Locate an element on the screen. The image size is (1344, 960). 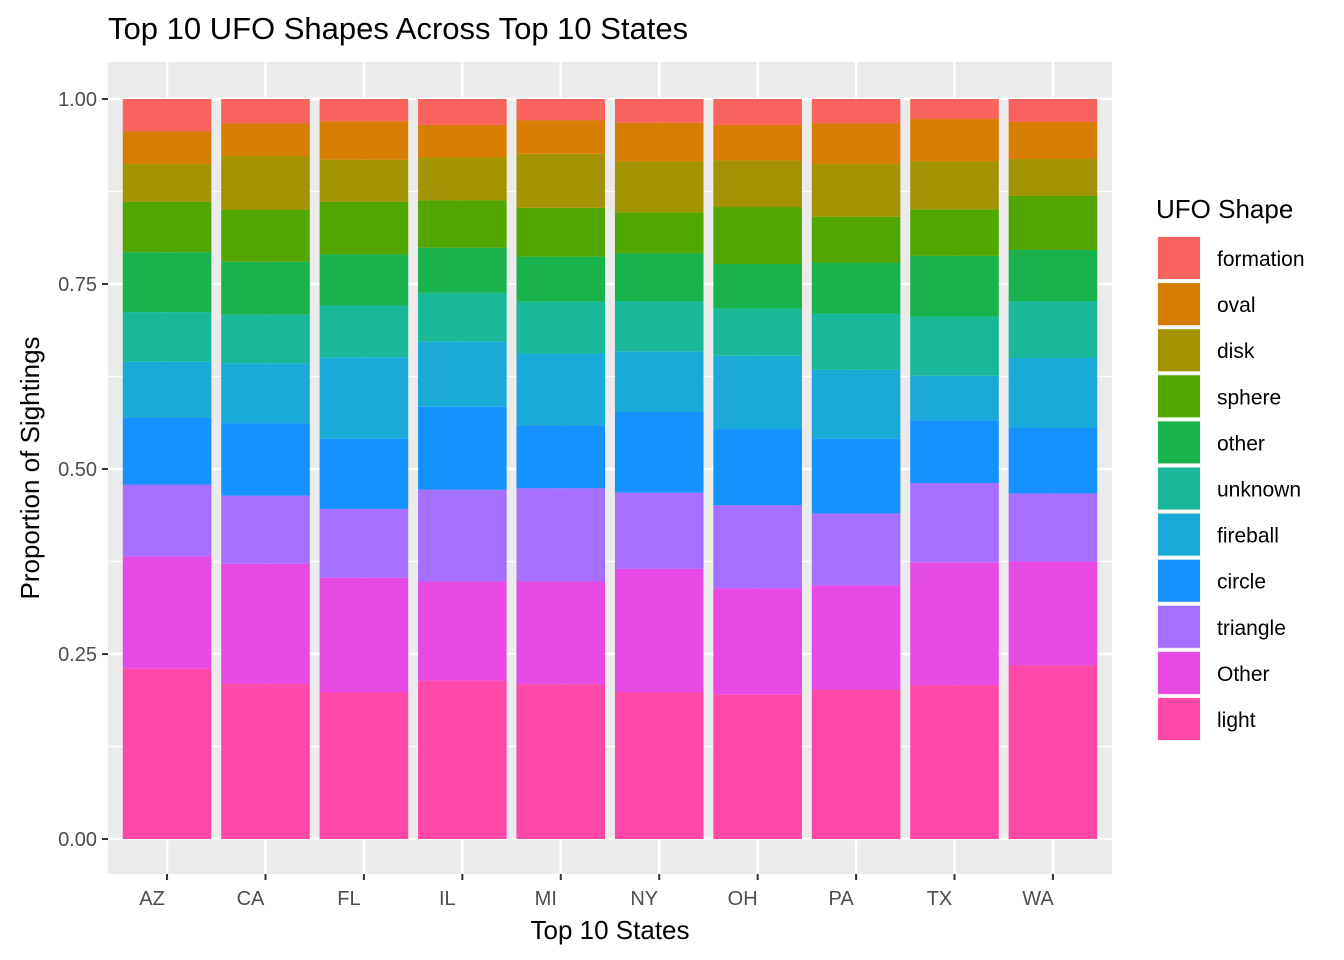
bar-segment-MI-formation is located at coordinates (561, 110).